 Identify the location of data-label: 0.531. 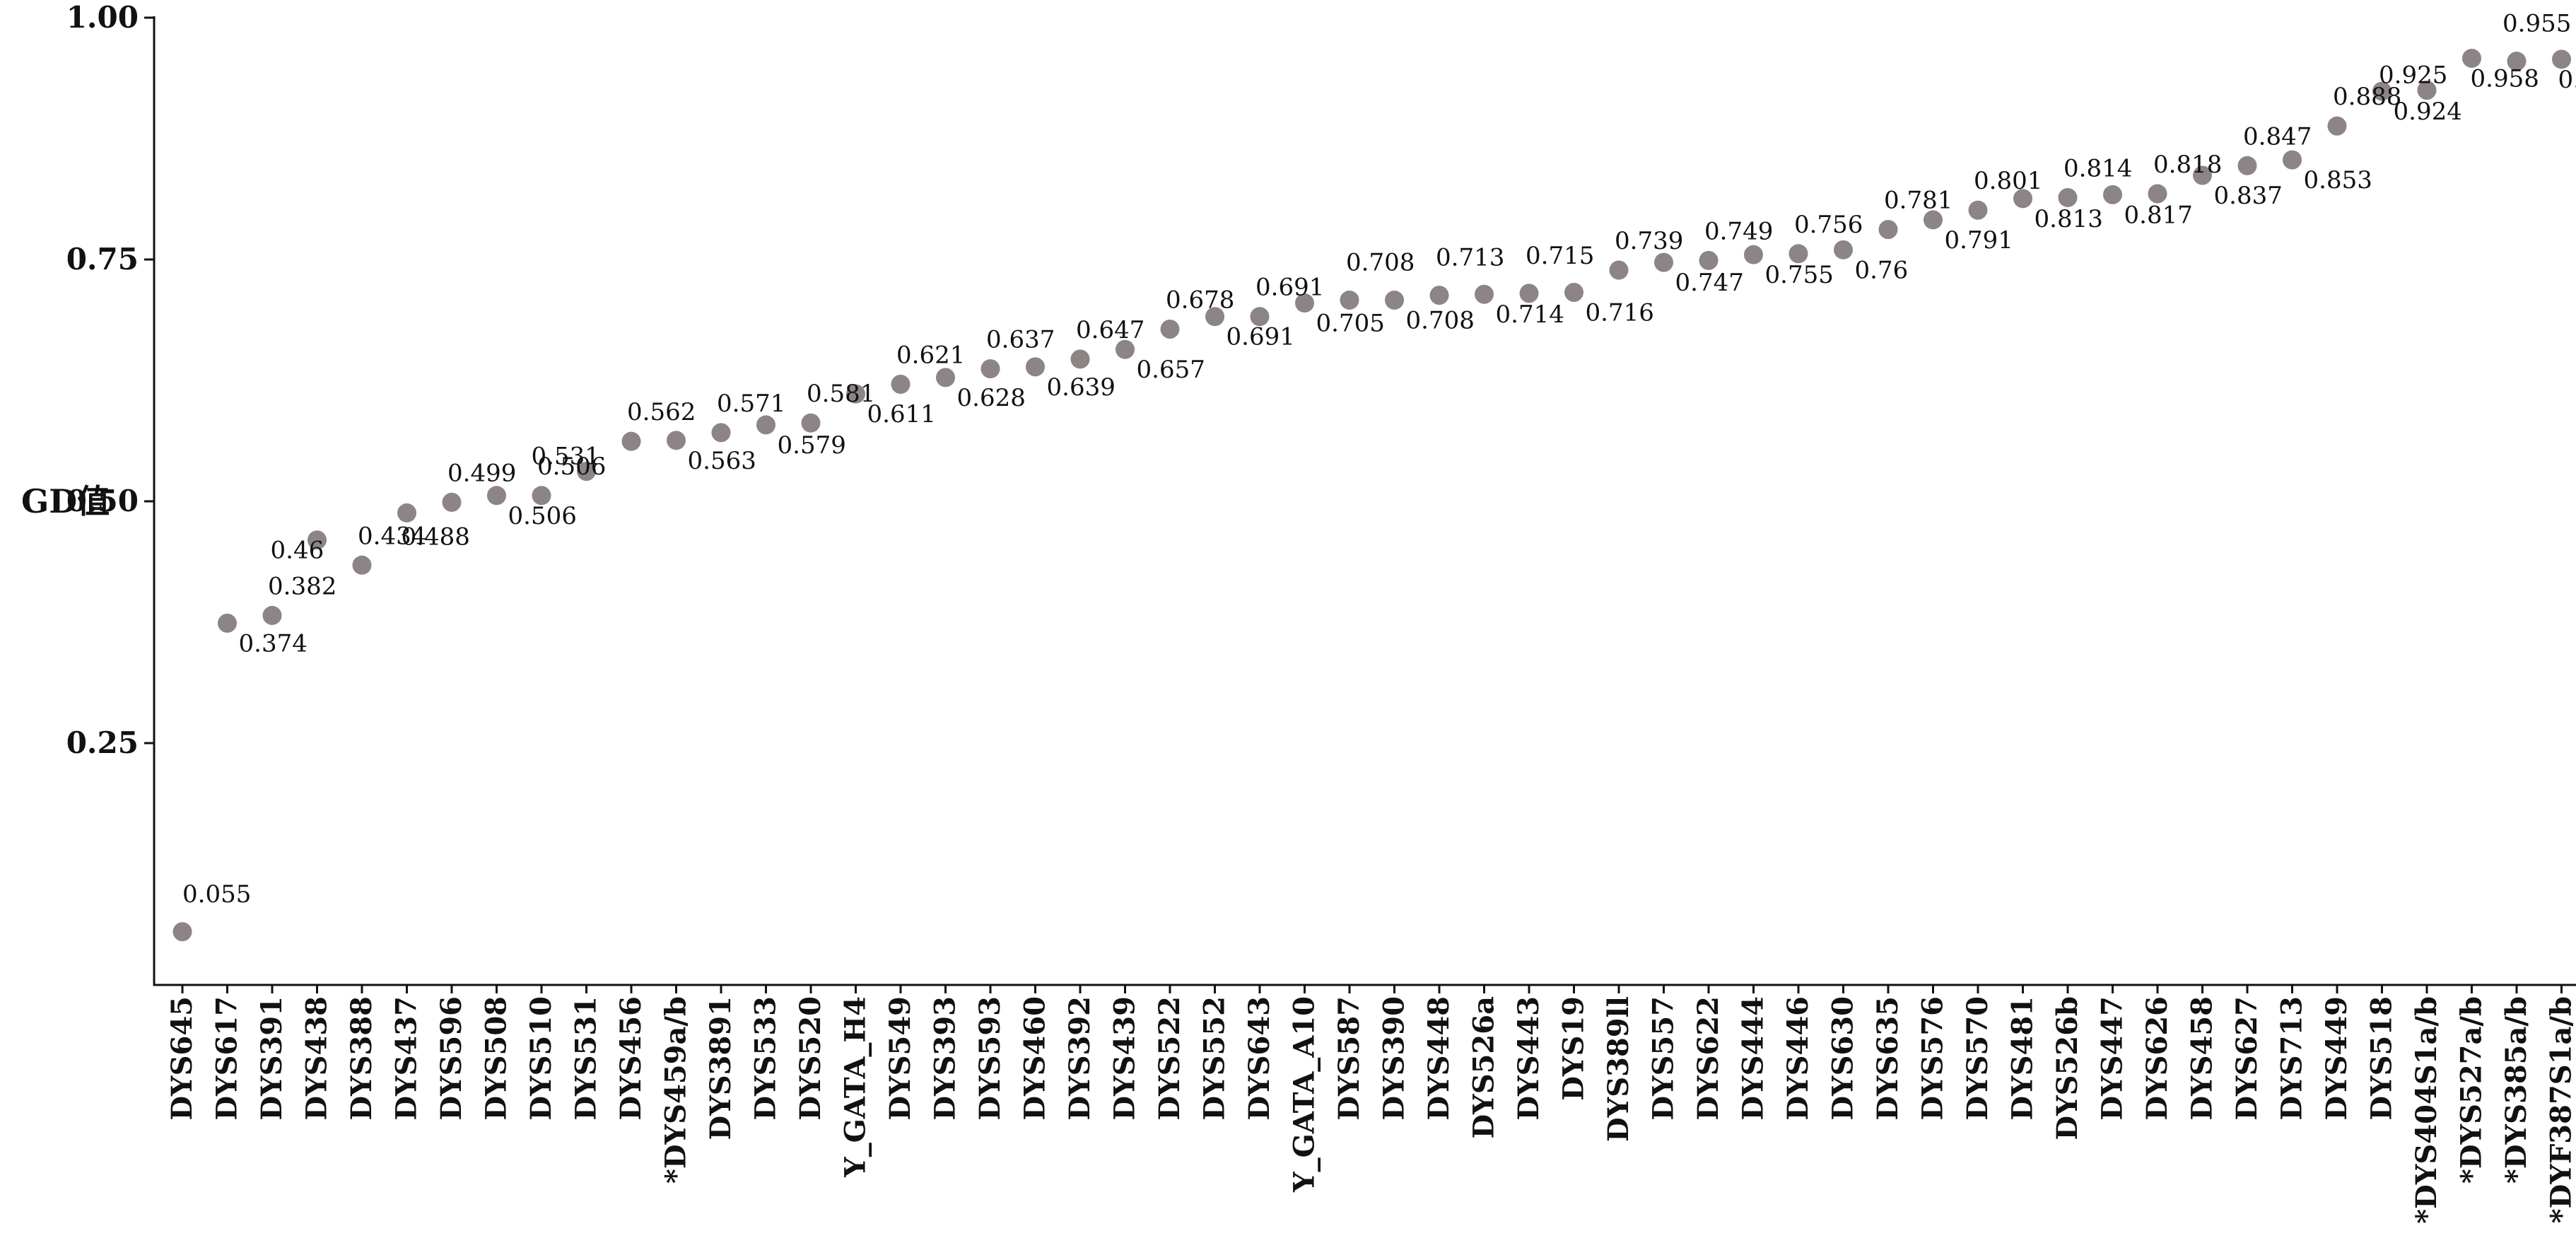
(566, 457).